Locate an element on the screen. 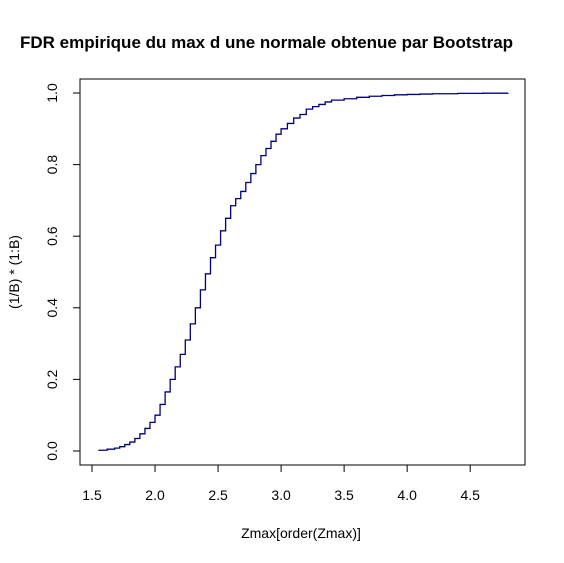  y-tick-label: 0.2 is located at coordinates (52, 379).